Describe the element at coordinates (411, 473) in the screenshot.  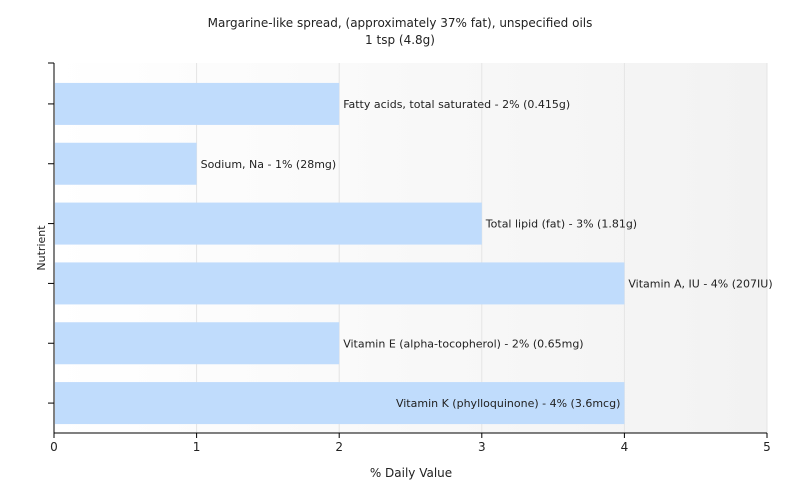
I see `x-axis-label: % Daily Value` at that location.